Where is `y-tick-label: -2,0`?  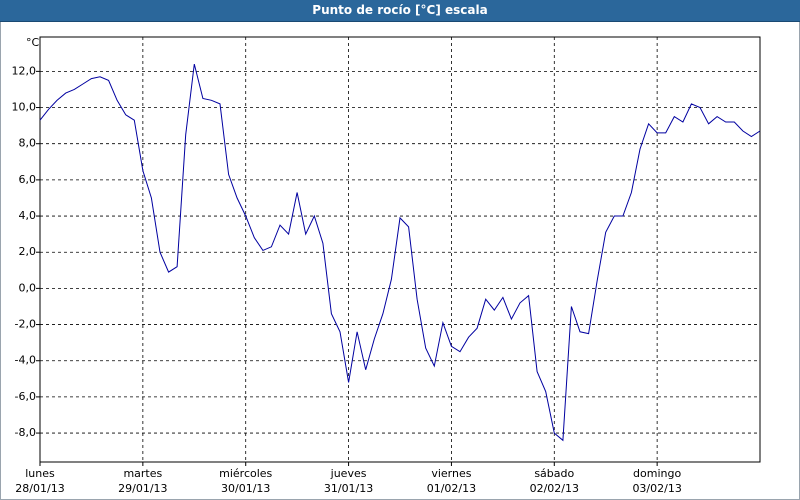 y-tick-label: -2,0 is located at coordinates (25, 324).